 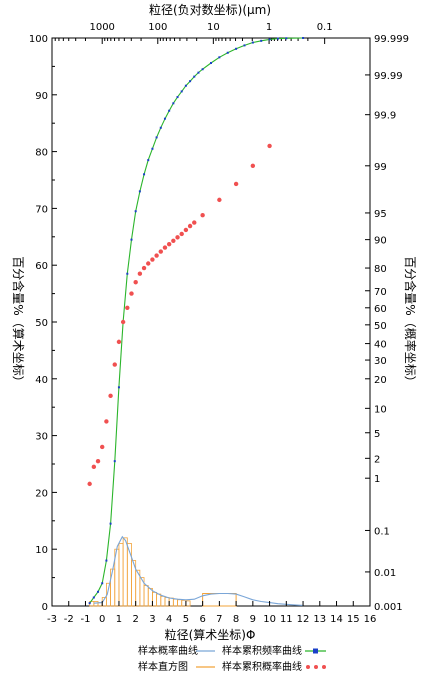 I want to click on legend-label-cumulative-frequency: 样本累积频率曲线, so click(x=262, y=650).